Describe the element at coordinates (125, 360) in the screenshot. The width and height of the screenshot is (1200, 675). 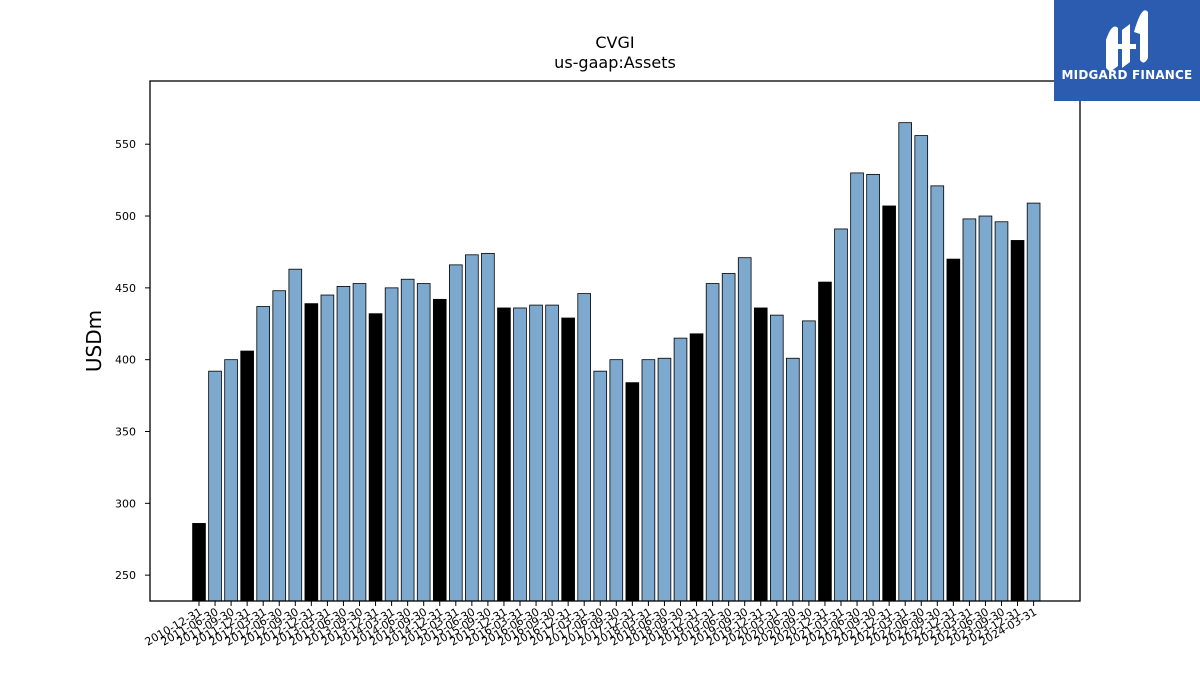
I see `y-tick-label: 400` at that location.